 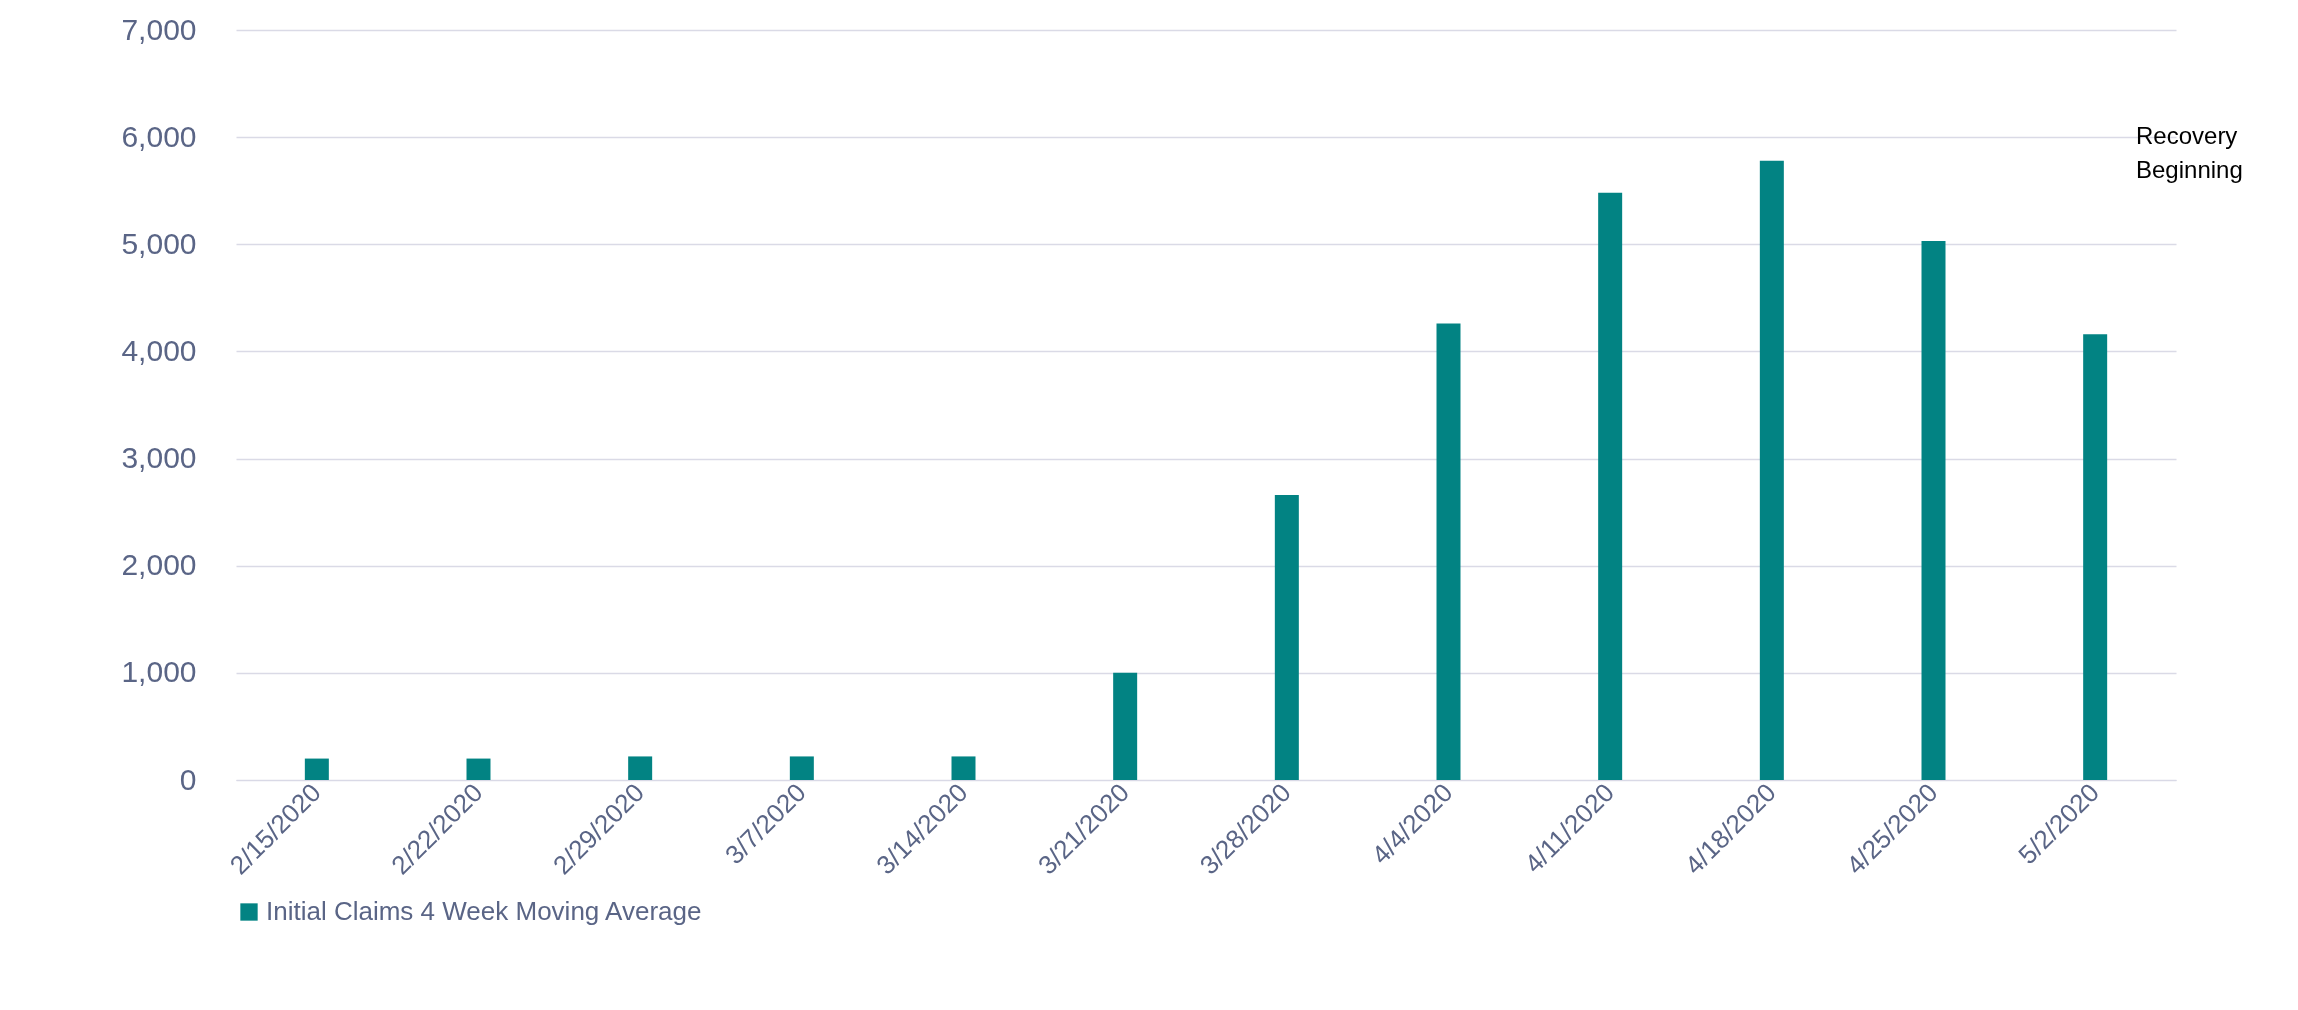 What do you see at coordinates (484, 911) in the screenshot?
I see `legend-label: Initial Claims 4 Week Moving Average` at bounding box center [484, 911].